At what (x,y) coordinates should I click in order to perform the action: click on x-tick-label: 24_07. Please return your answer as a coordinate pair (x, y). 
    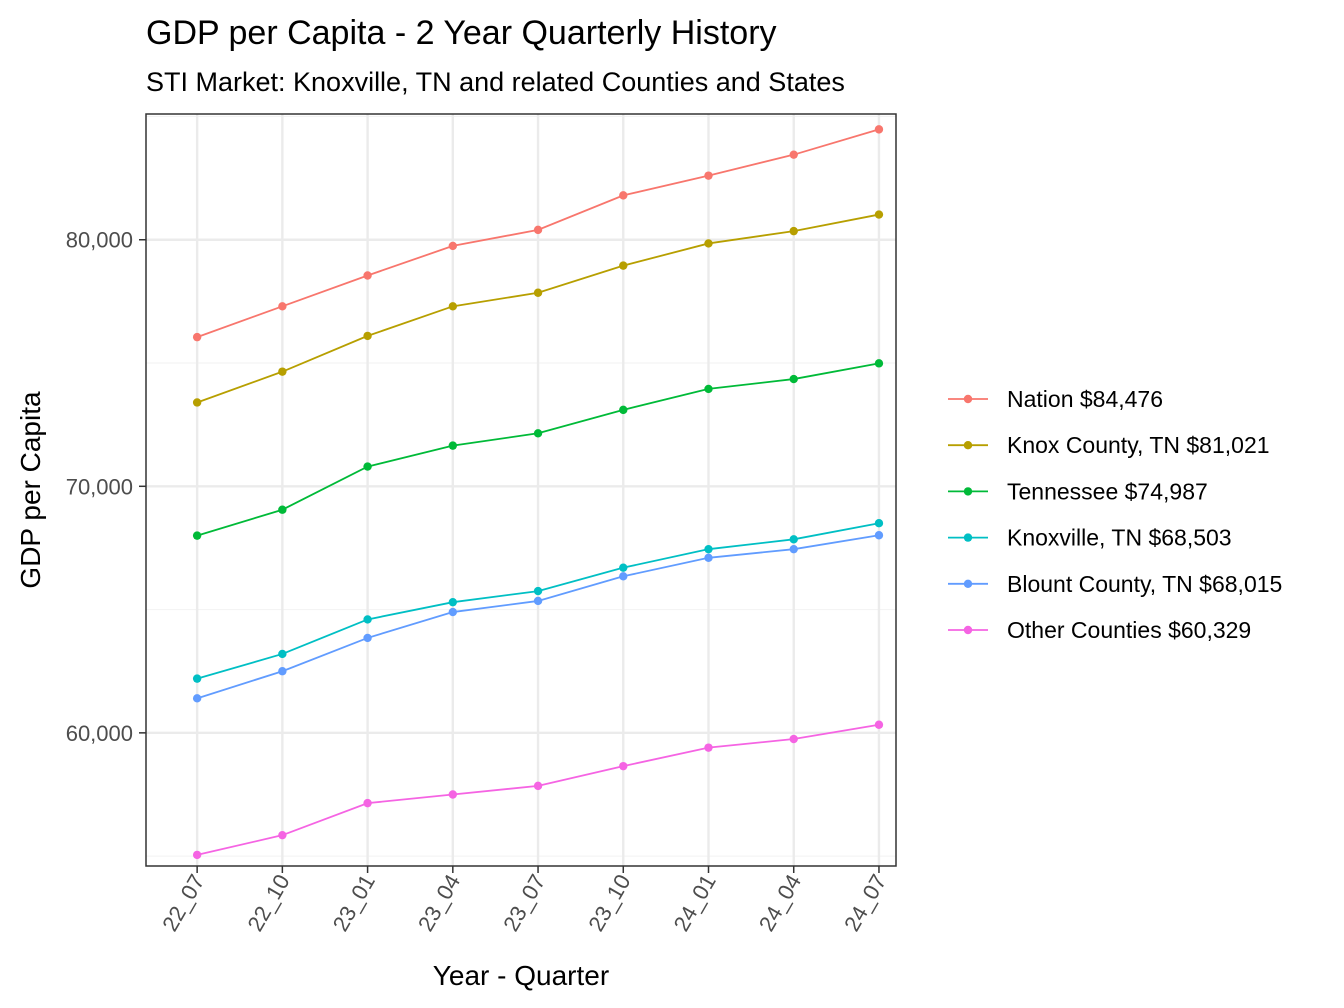
    Looking at the image, I should click on (865, 902).